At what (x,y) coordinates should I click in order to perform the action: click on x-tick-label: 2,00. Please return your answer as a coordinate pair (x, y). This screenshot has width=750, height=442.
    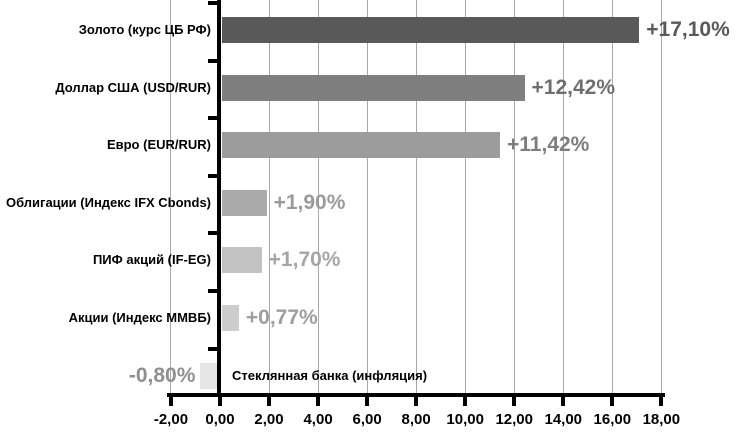
    Looking at the image, I should click on (269, 419).